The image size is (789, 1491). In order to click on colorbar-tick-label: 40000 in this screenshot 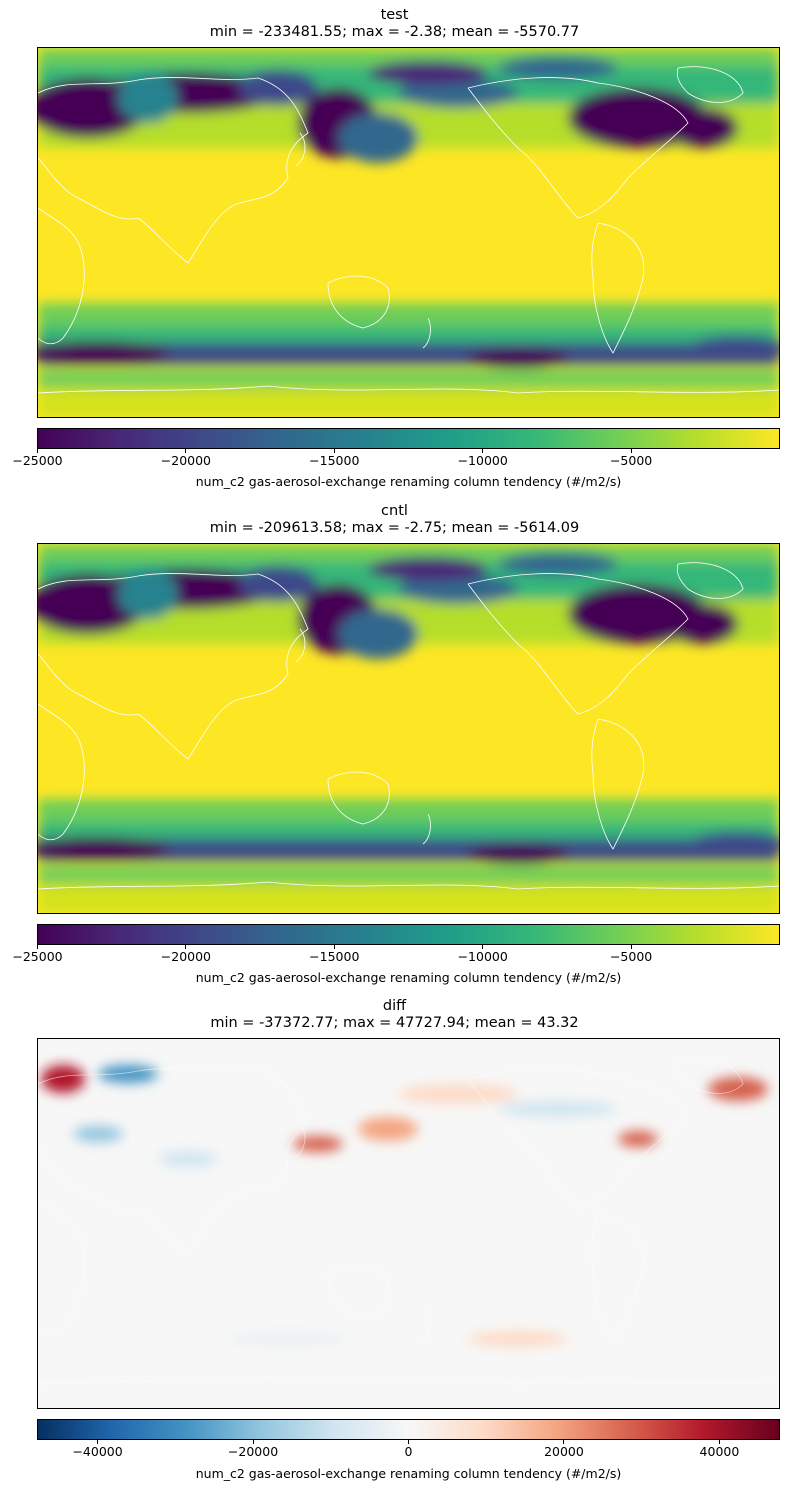, I will do `click(719, 1451)`.